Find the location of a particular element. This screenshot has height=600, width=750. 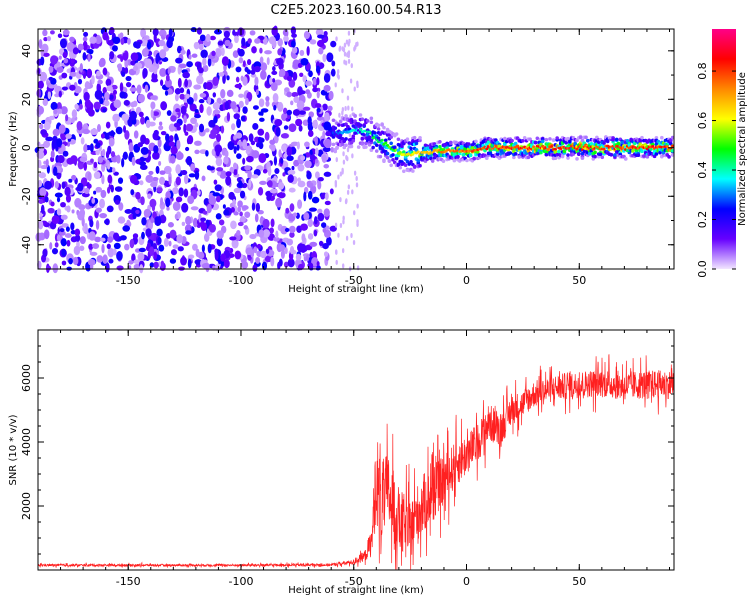

snr-xtick-label: -100 is located at coordinates (240, 581).